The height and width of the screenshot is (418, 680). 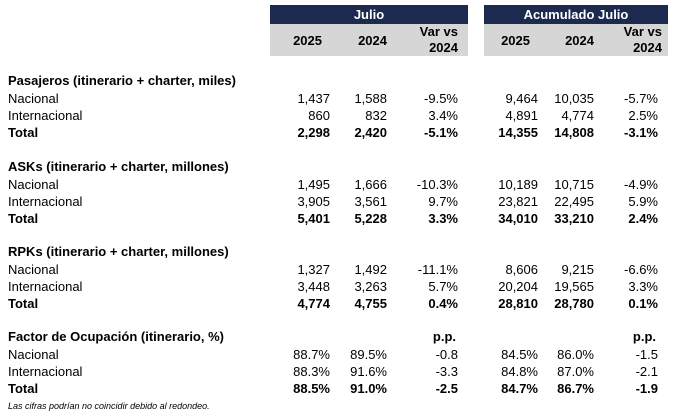 What do you see at coordinates (575, 354) in the screenshot?
I see `table-cell: 86.0%` at bounding box center [575, 354].